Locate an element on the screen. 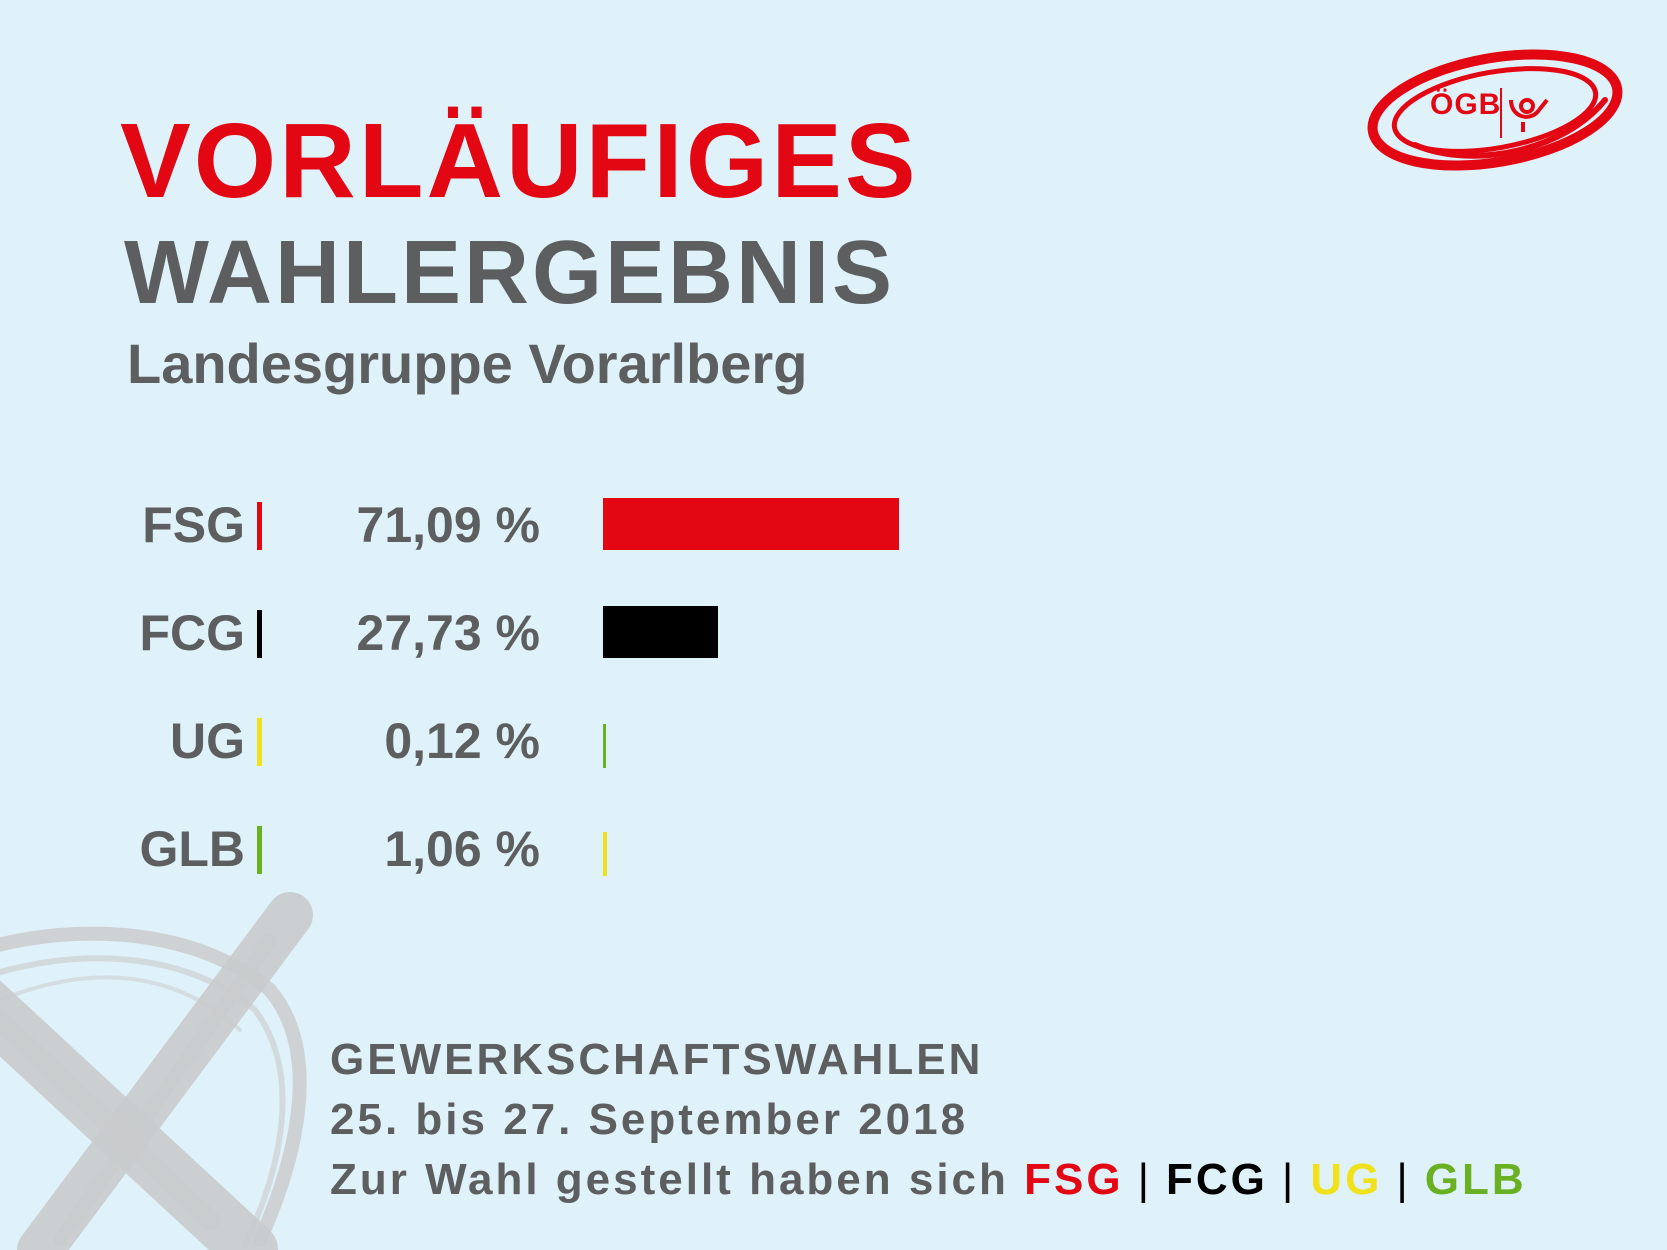 This screenshot has height=1250, width=1667. logo-text: ÖGB is located at coordinates (1466, 104).